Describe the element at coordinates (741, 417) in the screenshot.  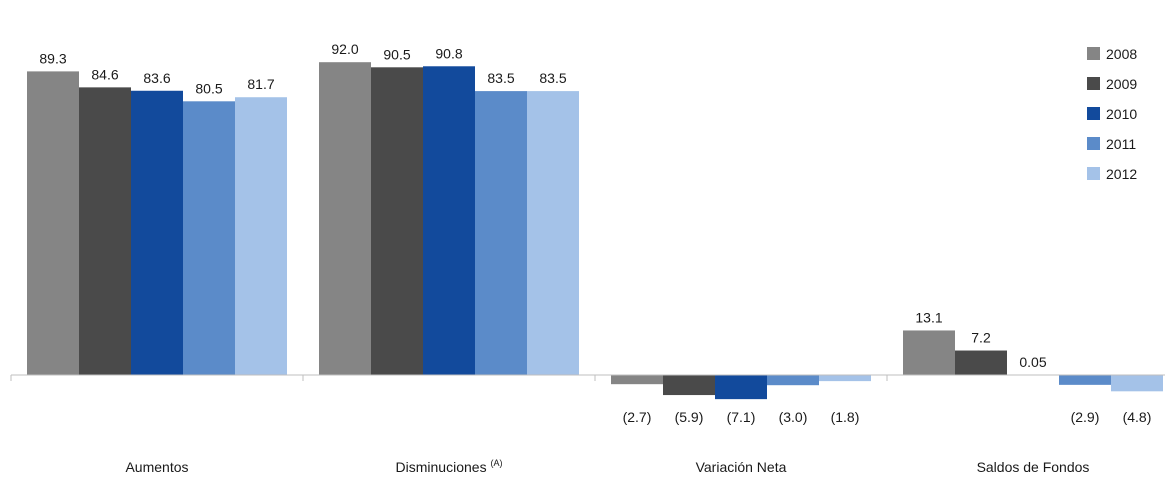
I see `data-label: (7.1)` at that location.